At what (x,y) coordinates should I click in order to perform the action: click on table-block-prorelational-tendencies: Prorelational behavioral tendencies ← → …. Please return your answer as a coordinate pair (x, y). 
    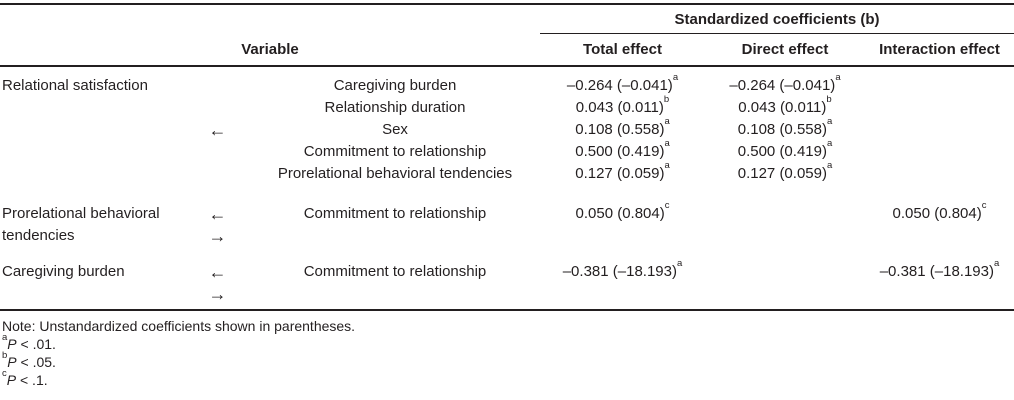
    Looking at the image, I should click on (507, 223).